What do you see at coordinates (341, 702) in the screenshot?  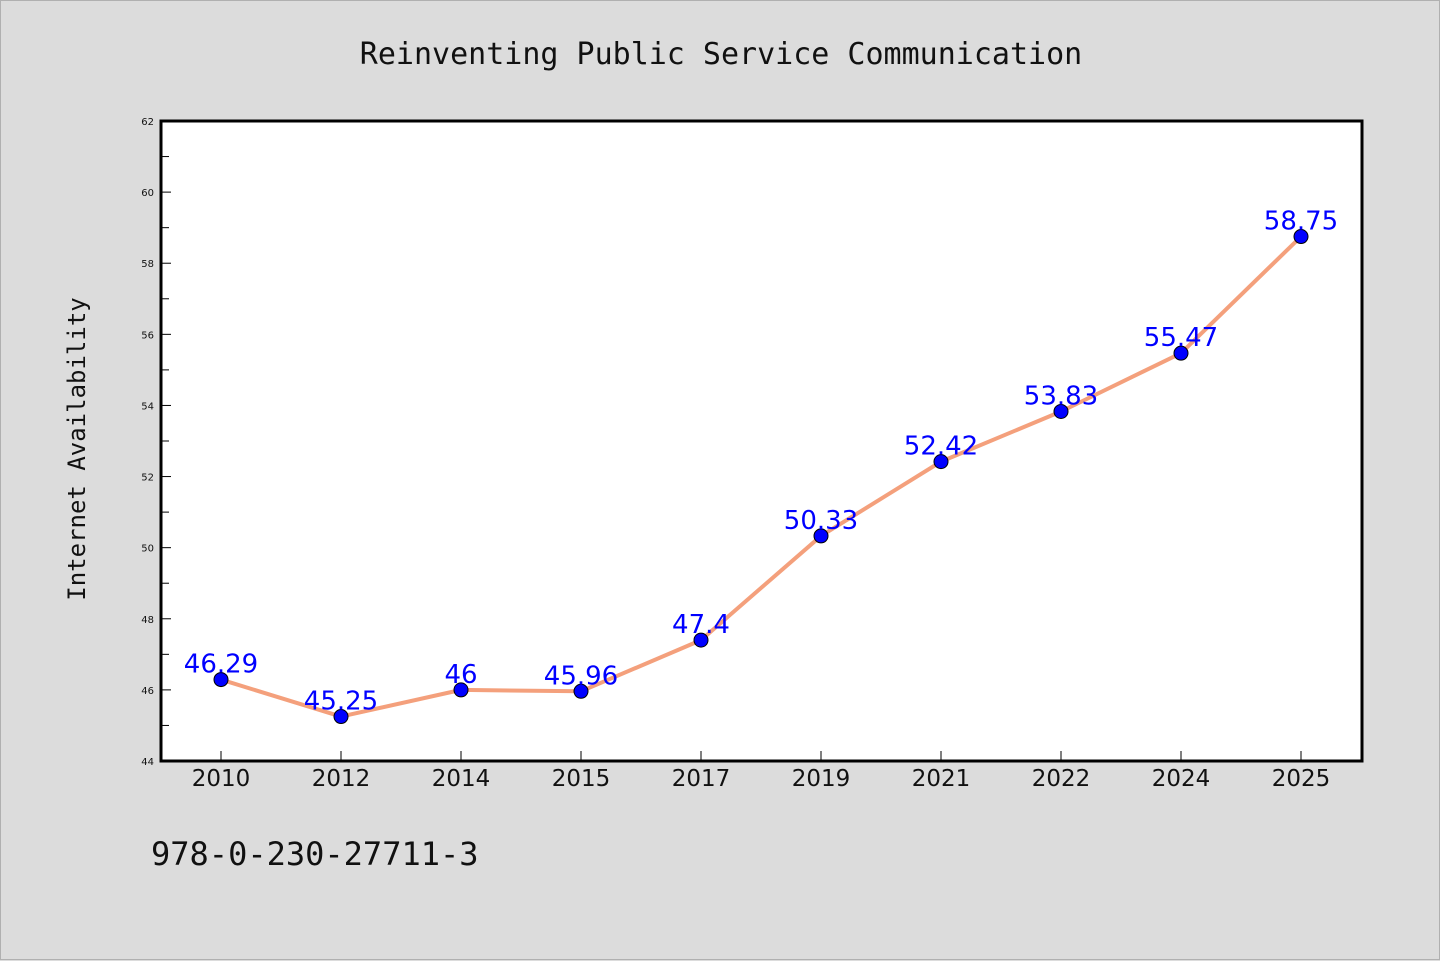 I see `data-label: 45.25` at bounding box center [341, 702].